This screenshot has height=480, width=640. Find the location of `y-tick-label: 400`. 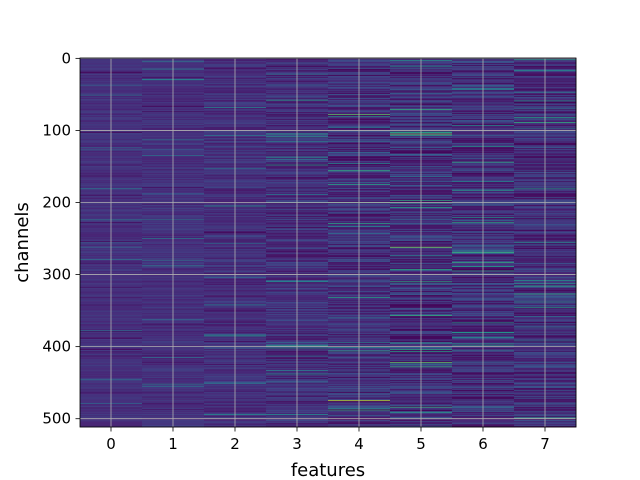

y-tick-label: 400 is located at coordinates (56, 347).